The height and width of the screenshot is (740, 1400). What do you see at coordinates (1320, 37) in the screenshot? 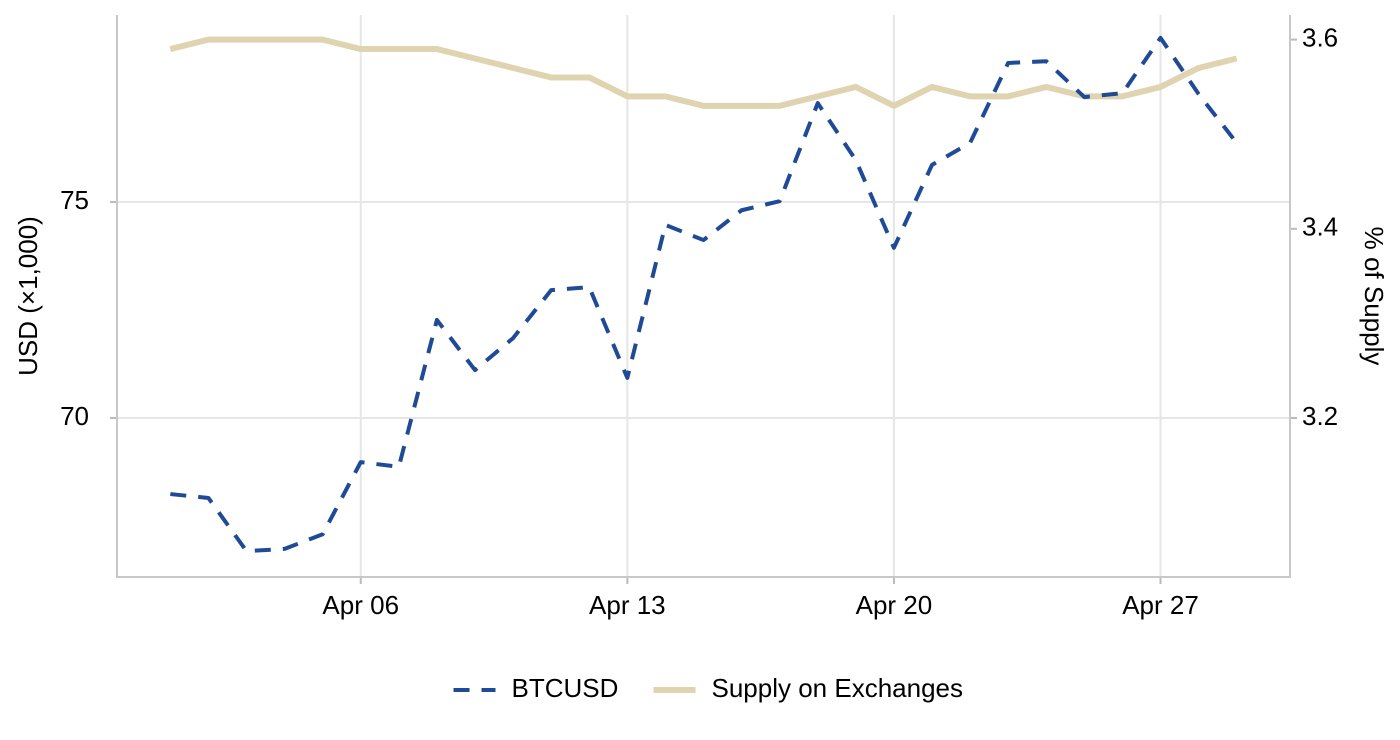
I see `y2-tick-label: 3.6` at bounding box center [1320, 37].